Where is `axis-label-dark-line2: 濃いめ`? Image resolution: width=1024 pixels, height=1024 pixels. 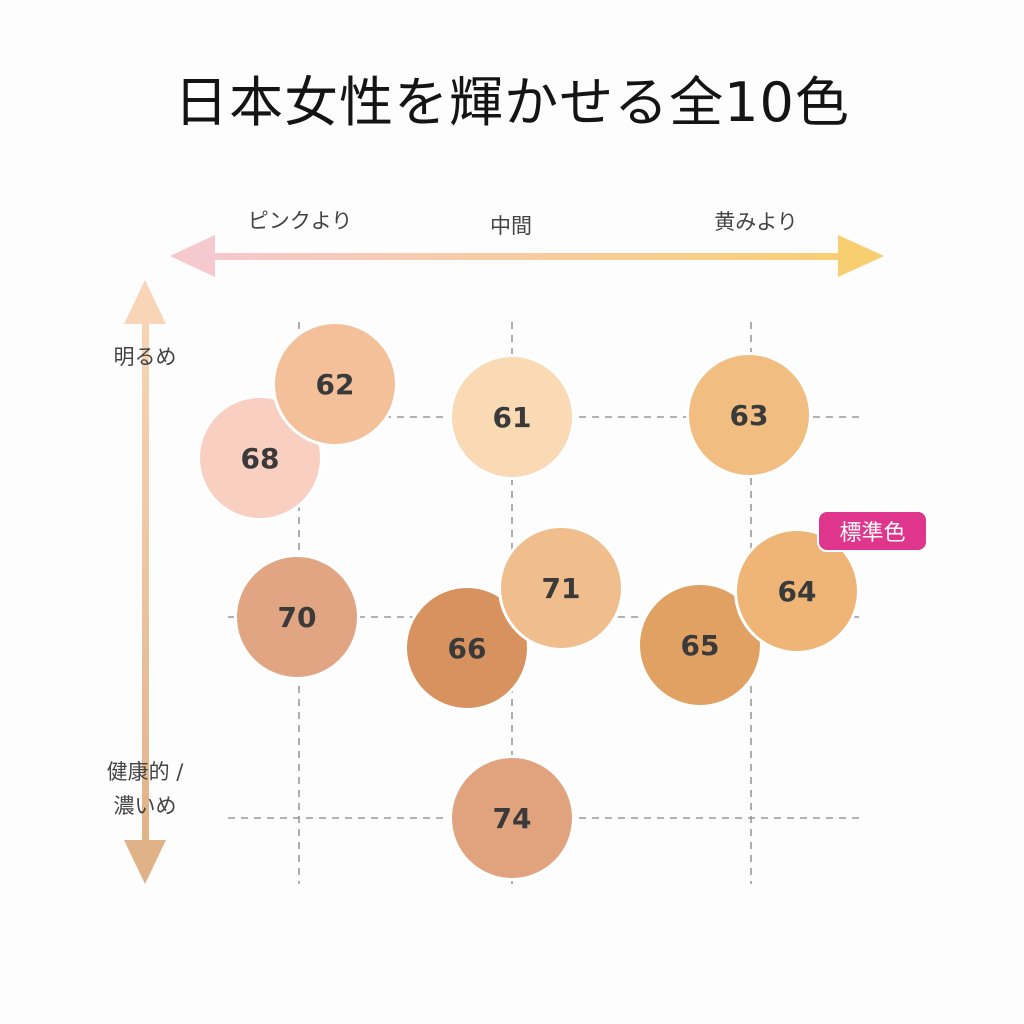 axis-label-dark-line2: 濃いめ is located at coordinates (145, 806).